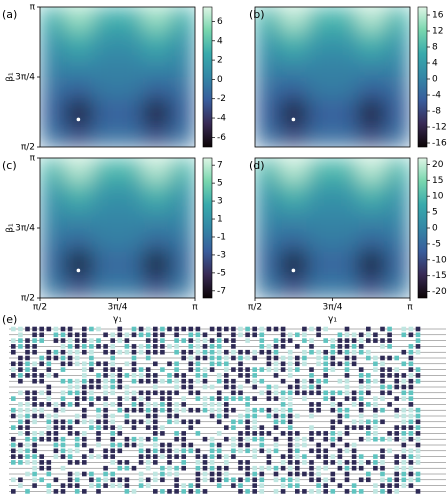 Image resolution: width=448 pixels, height=500 pixels. Describe the element at coordinates (78, 270) in the screenshot. I see `optimum-marker` at that location.